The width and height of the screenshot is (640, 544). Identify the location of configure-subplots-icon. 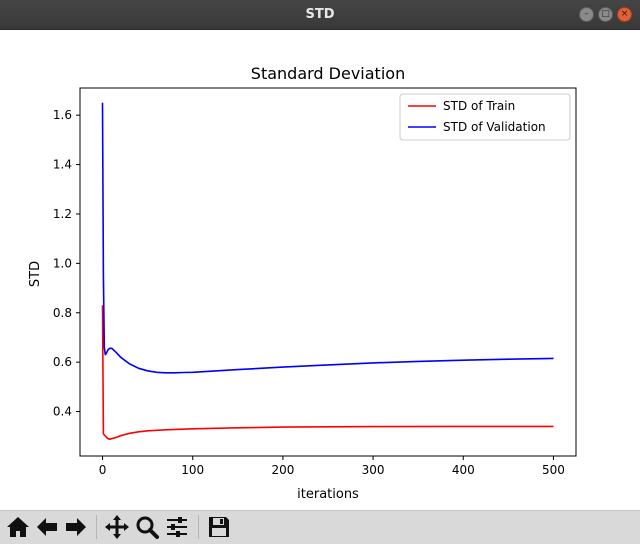
(177, 527).